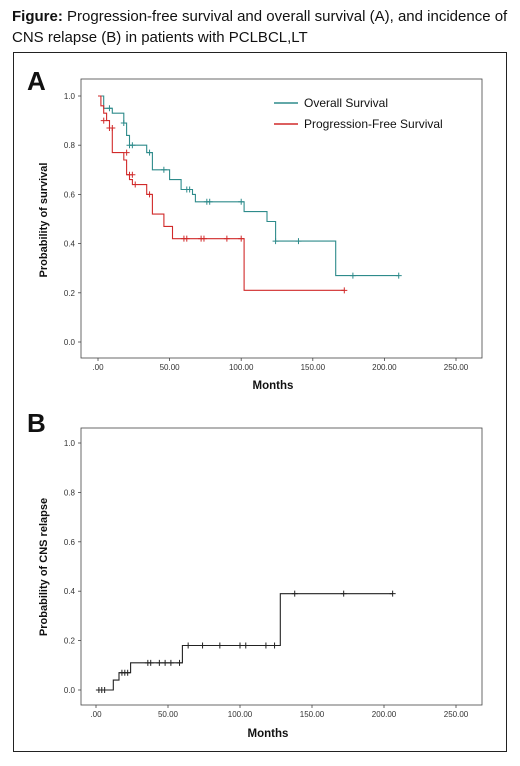 The image size is (520, 766). What do you see at coordinates (70, 145) in the screenshot?
I see `y-tick-label-a-4: 0.8` at bounding box center [70, 145].